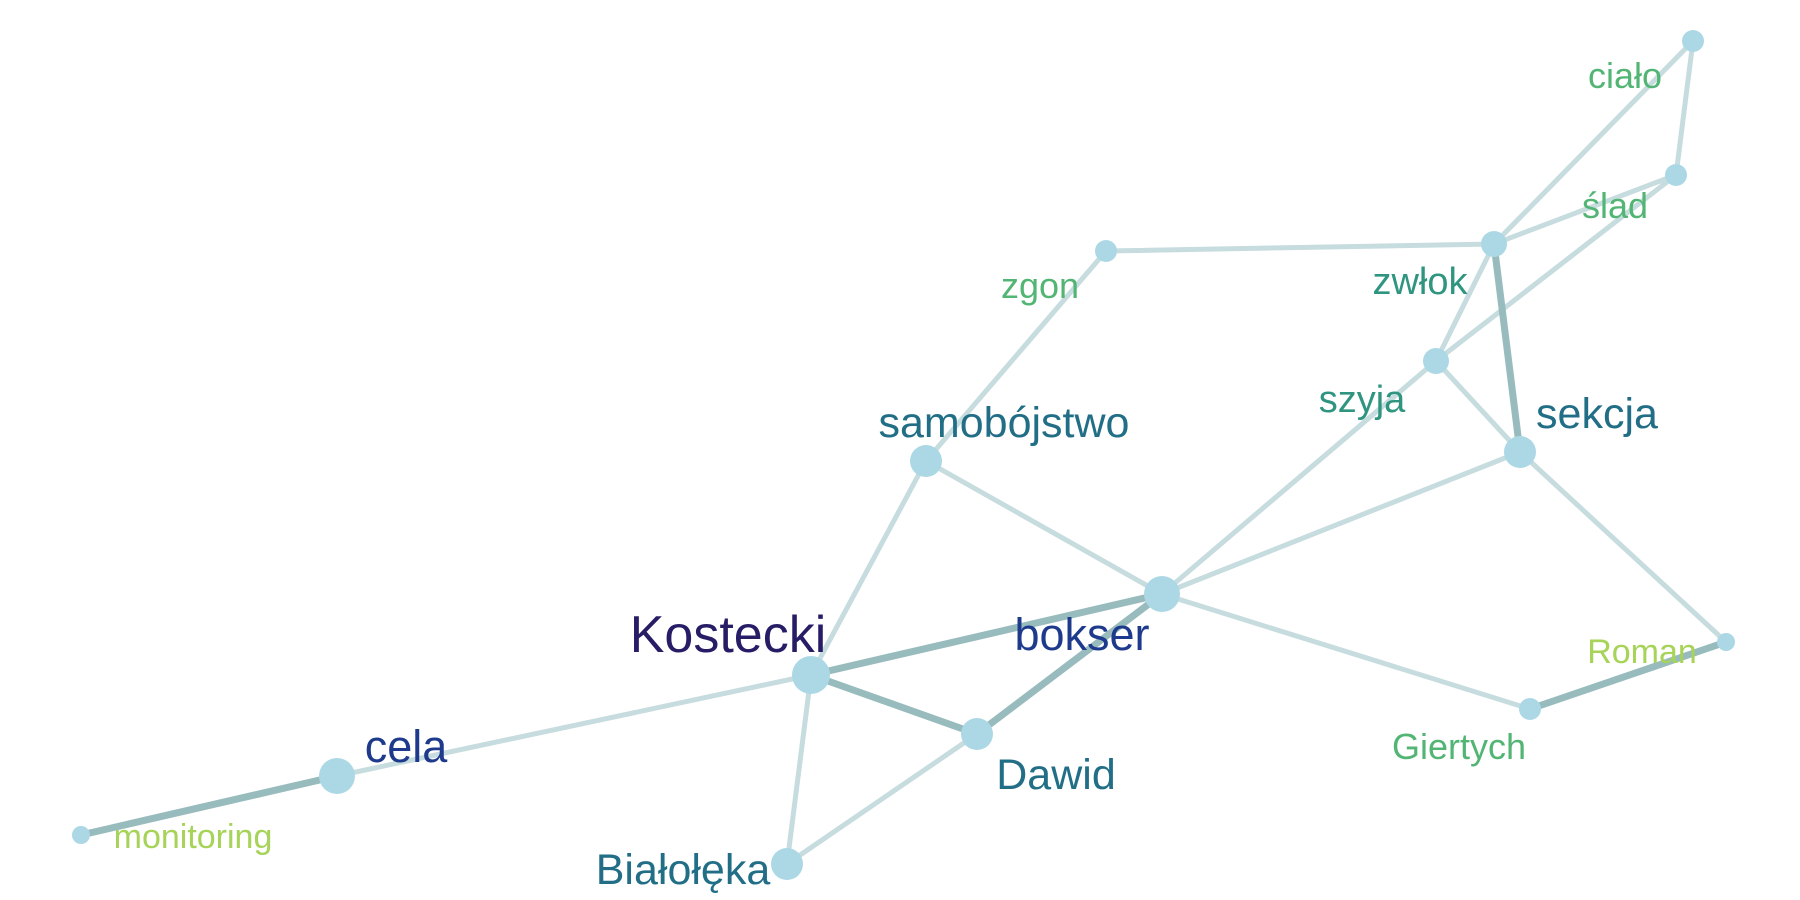 Image resolution: width=1800 pixels, height=900 pixels. What do you see at coordinates (882, 799) in the screenshot?
I see `edge-dawid-bialoleka` at bounding box center [882, 799].